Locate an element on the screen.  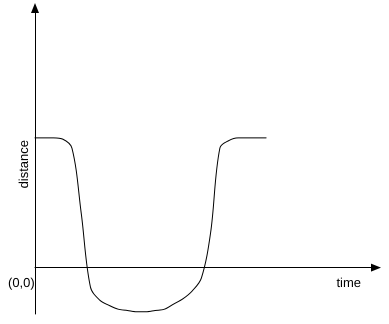
x-axis-title: time is located at coordinates (349, 282).